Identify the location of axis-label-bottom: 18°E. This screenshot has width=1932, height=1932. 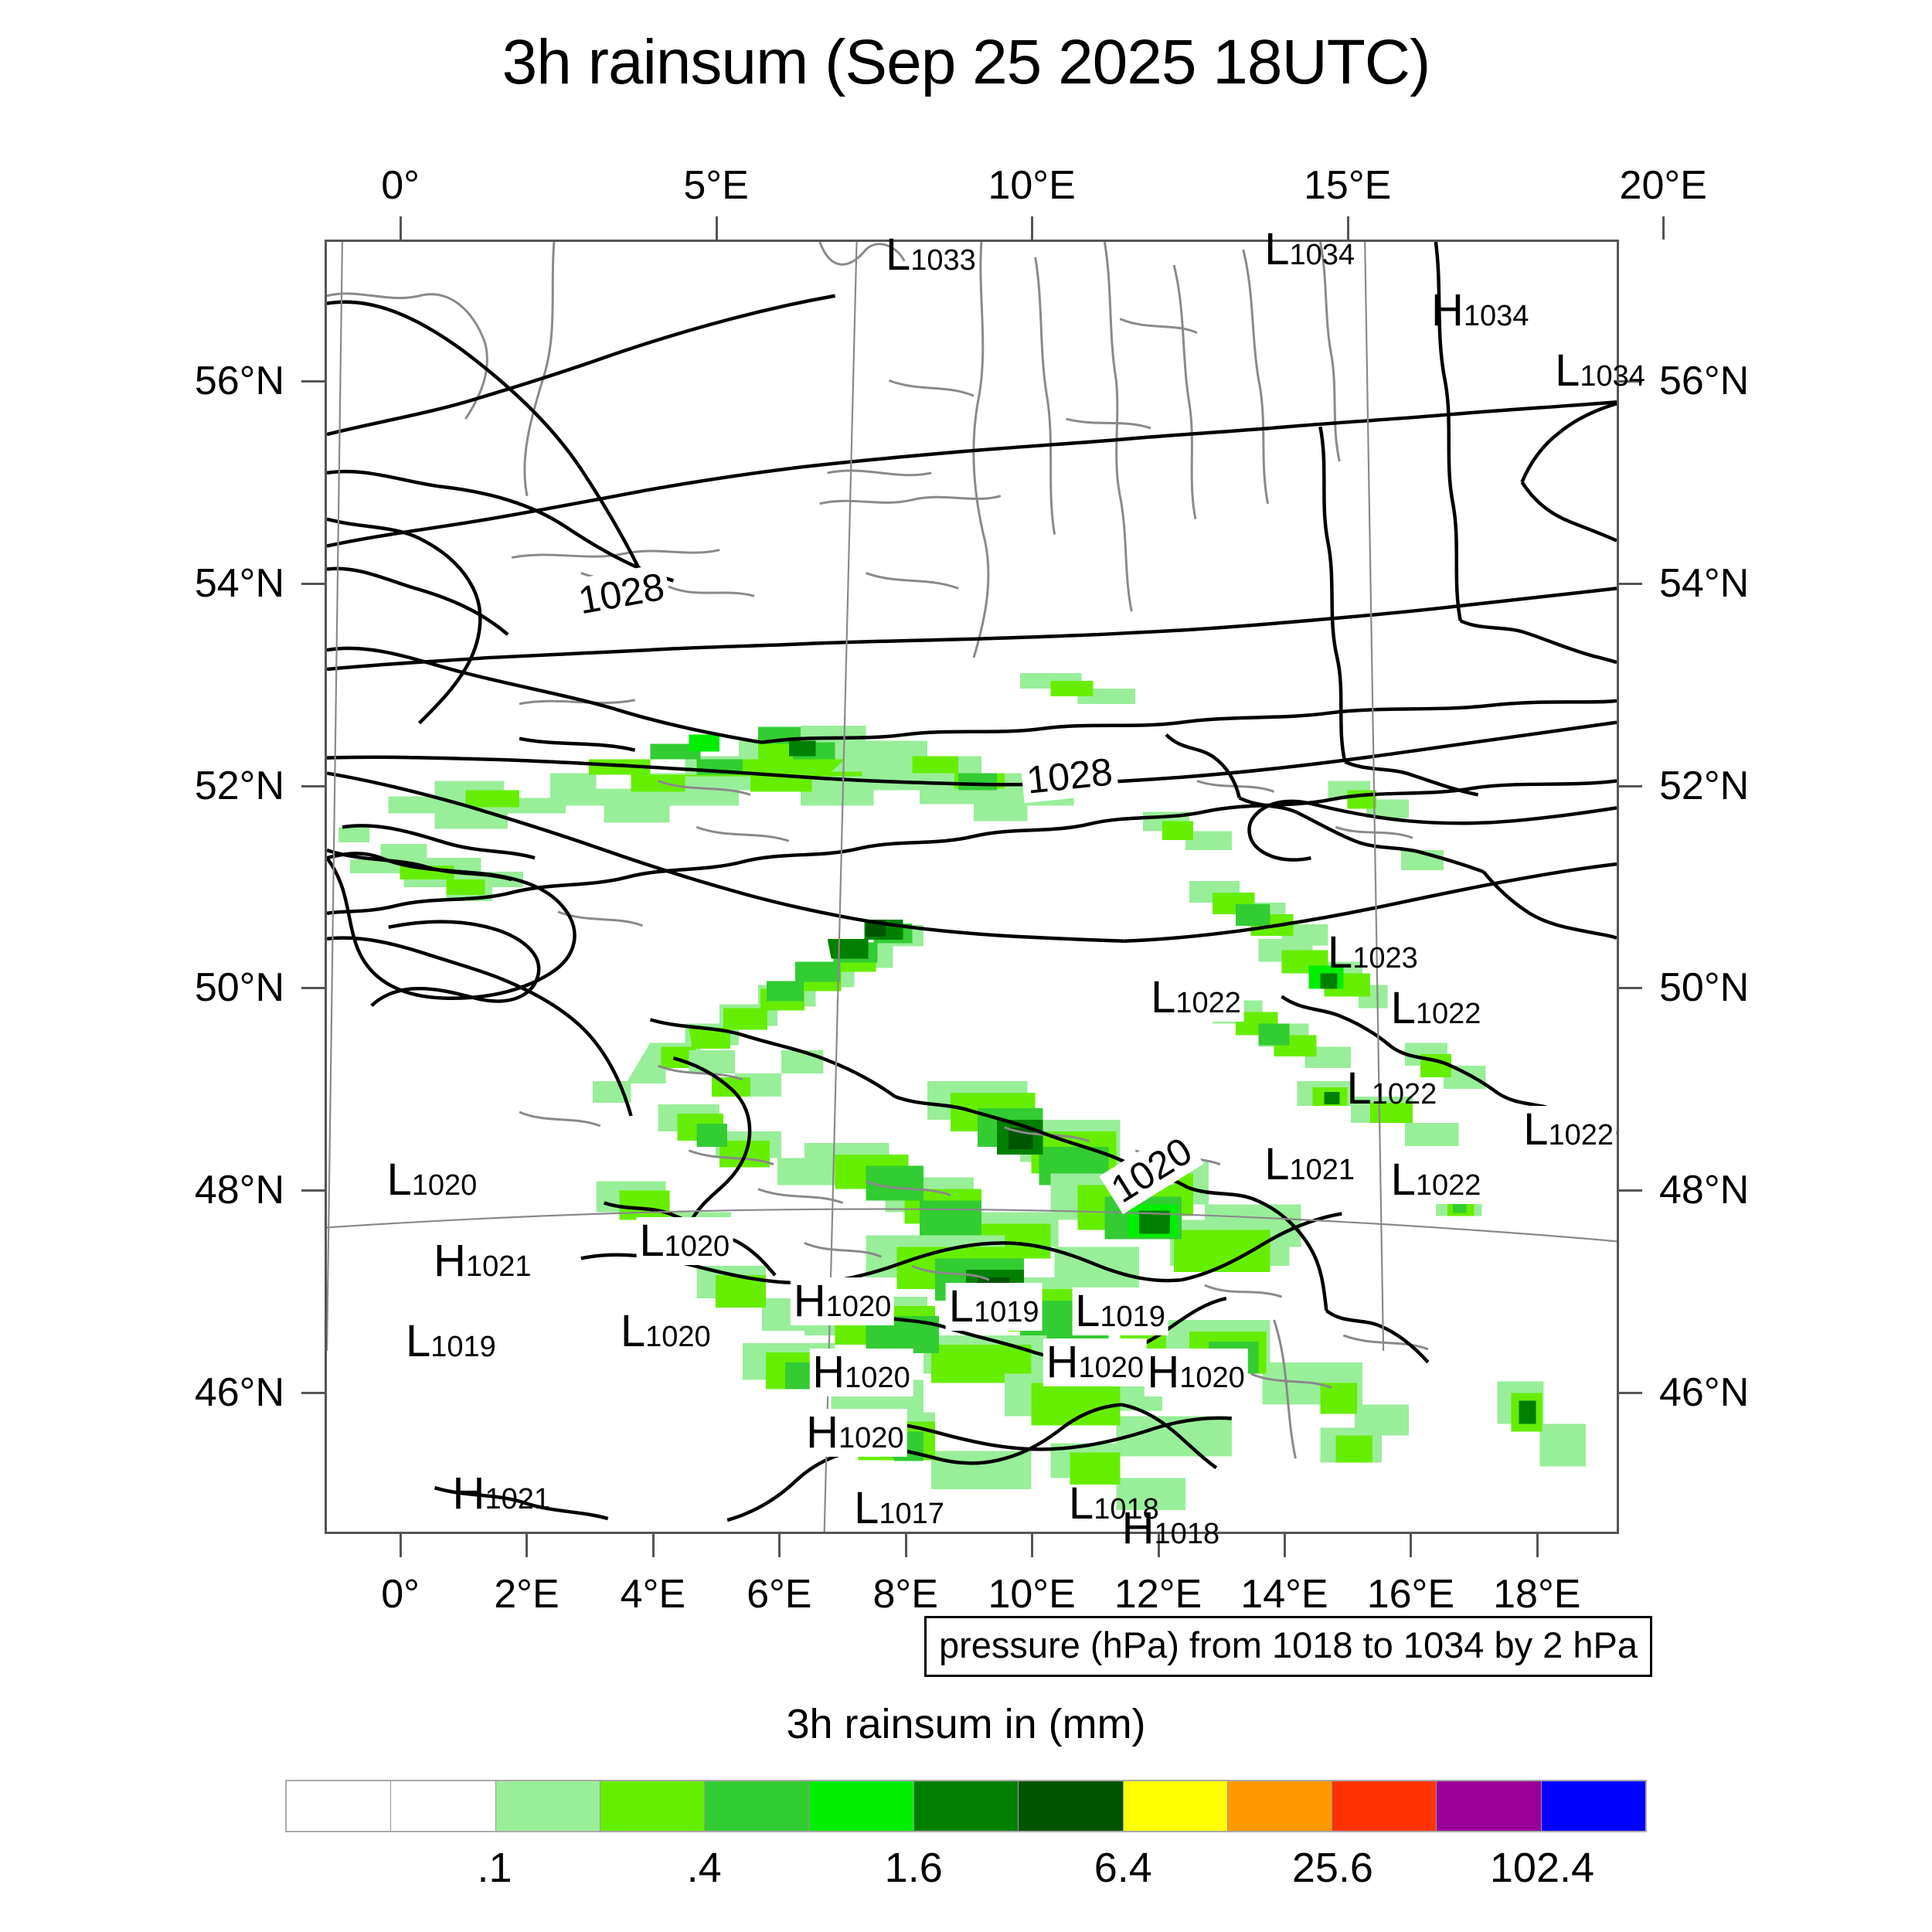
(1537, 1595).